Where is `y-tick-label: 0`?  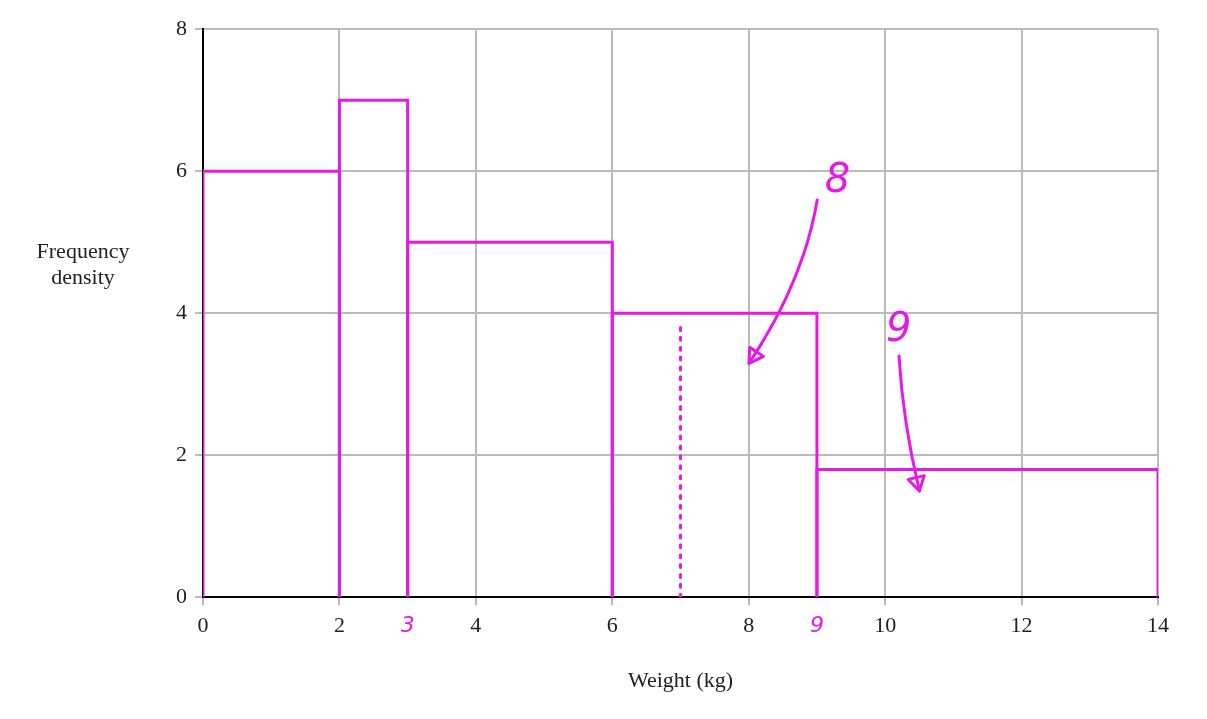
y-tick-label: 0 is located at coordinates (181, 595).